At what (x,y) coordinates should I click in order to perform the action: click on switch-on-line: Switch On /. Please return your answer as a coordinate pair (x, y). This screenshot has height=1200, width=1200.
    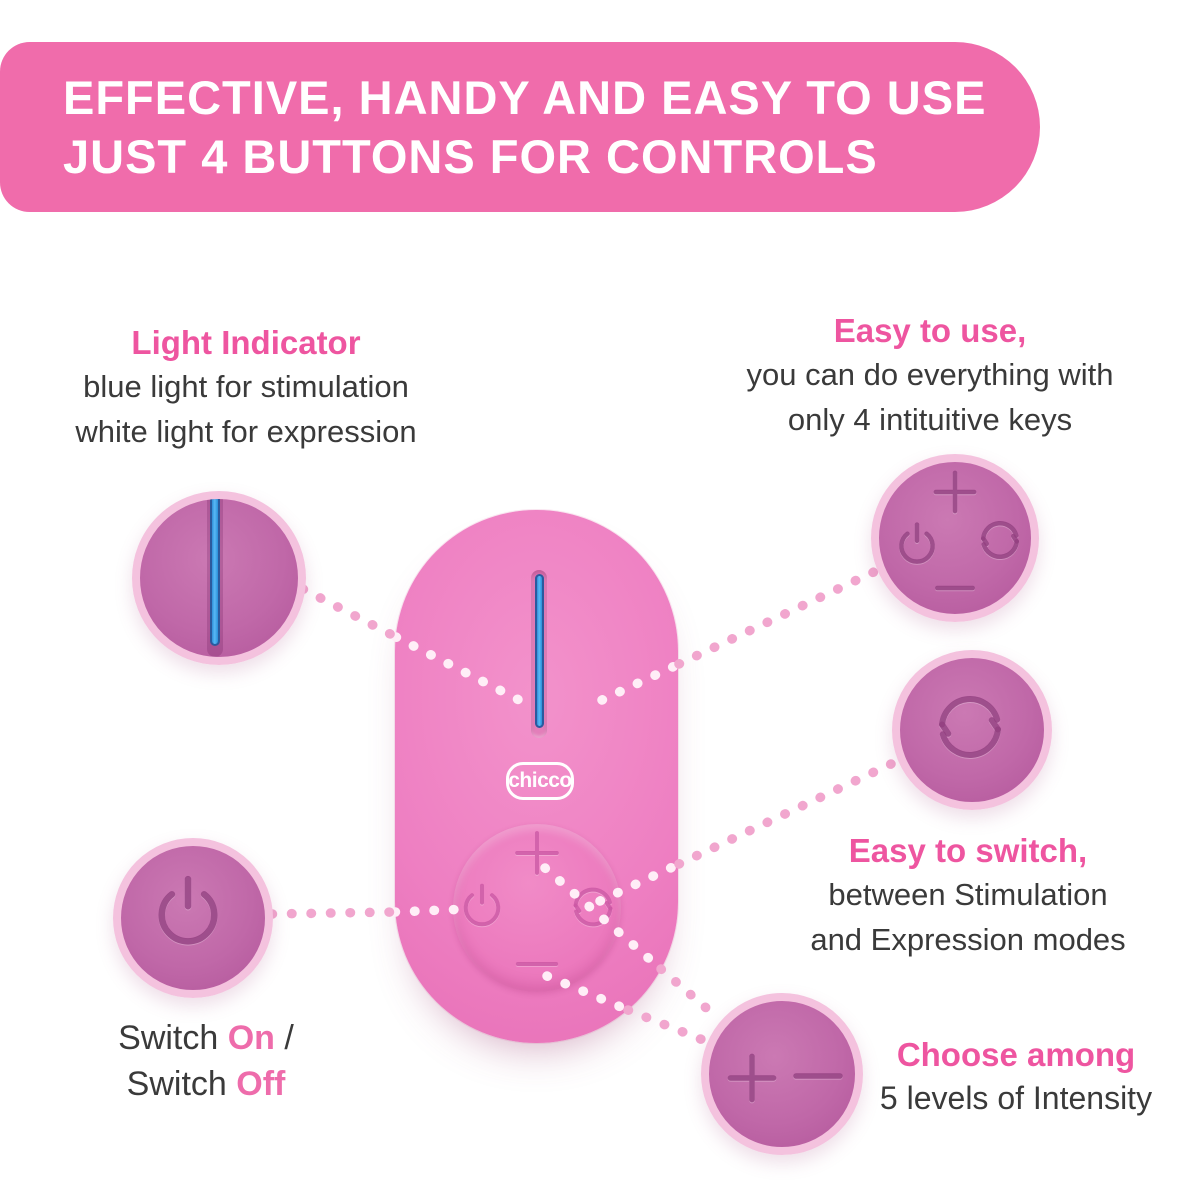
    Looking at the image, I should click on (206, 1038).